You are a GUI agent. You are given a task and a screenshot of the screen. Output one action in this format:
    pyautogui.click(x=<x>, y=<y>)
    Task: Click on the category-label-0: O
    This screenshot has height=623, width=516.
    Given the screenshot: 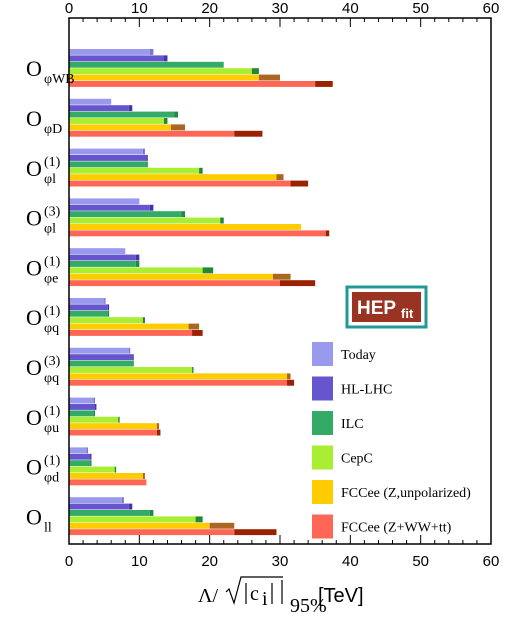 What is the action you would take?
    pyautogui.click(x=34, y=68)
    